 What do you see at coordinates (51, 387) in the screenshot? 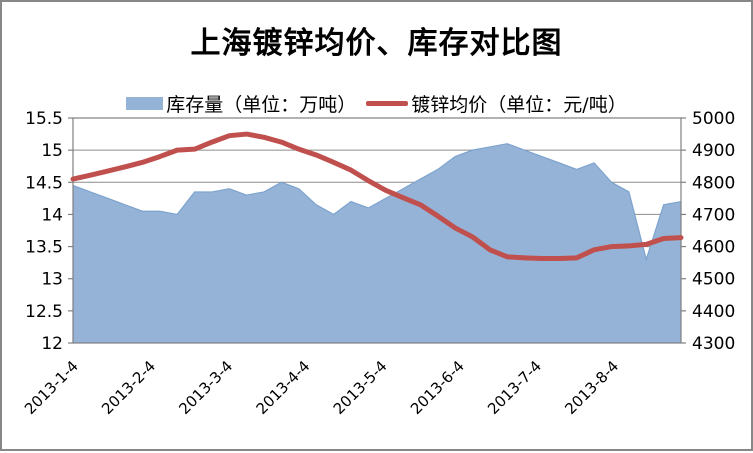
I see `x-axis-label: 2013-1-4` at bounding box center [51, 387].